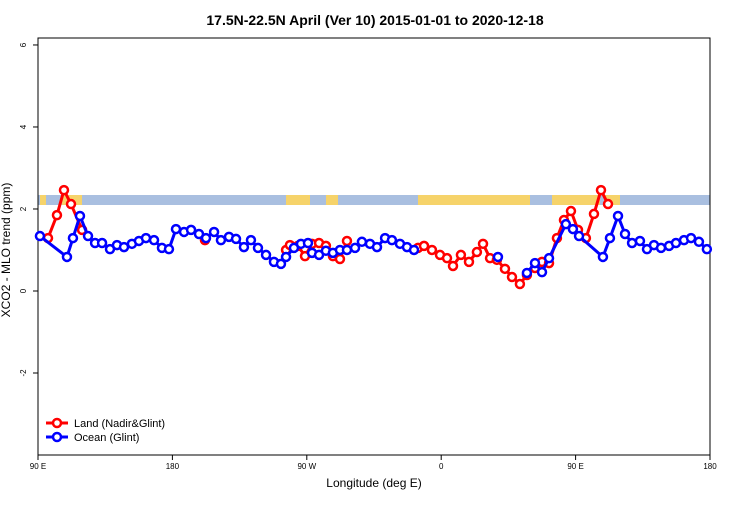 The height and width of the screenshot is (505, 750). I want to click on ocean-strip, so click(374, 200).